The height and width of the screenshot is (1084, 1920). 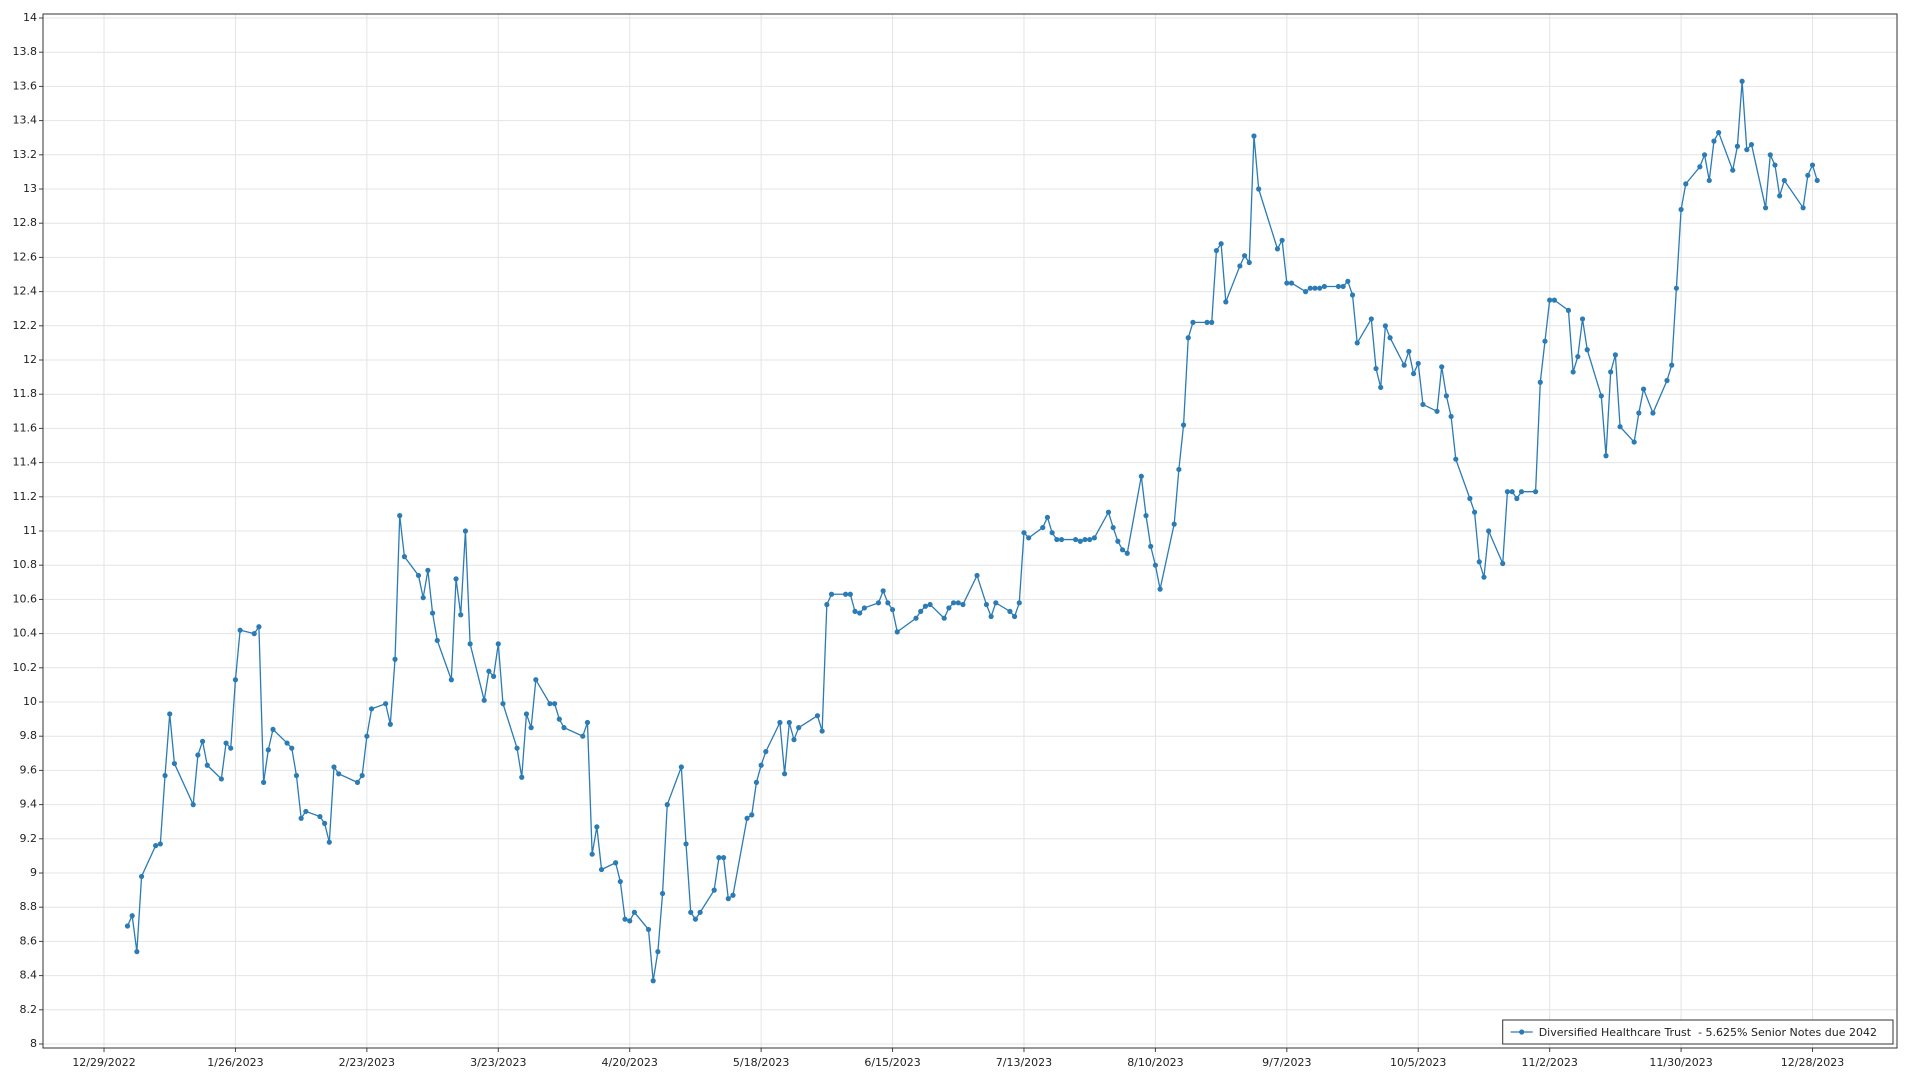 I want to click on x-tick-label: 4/20/2023, so click(x=630, y=1062).